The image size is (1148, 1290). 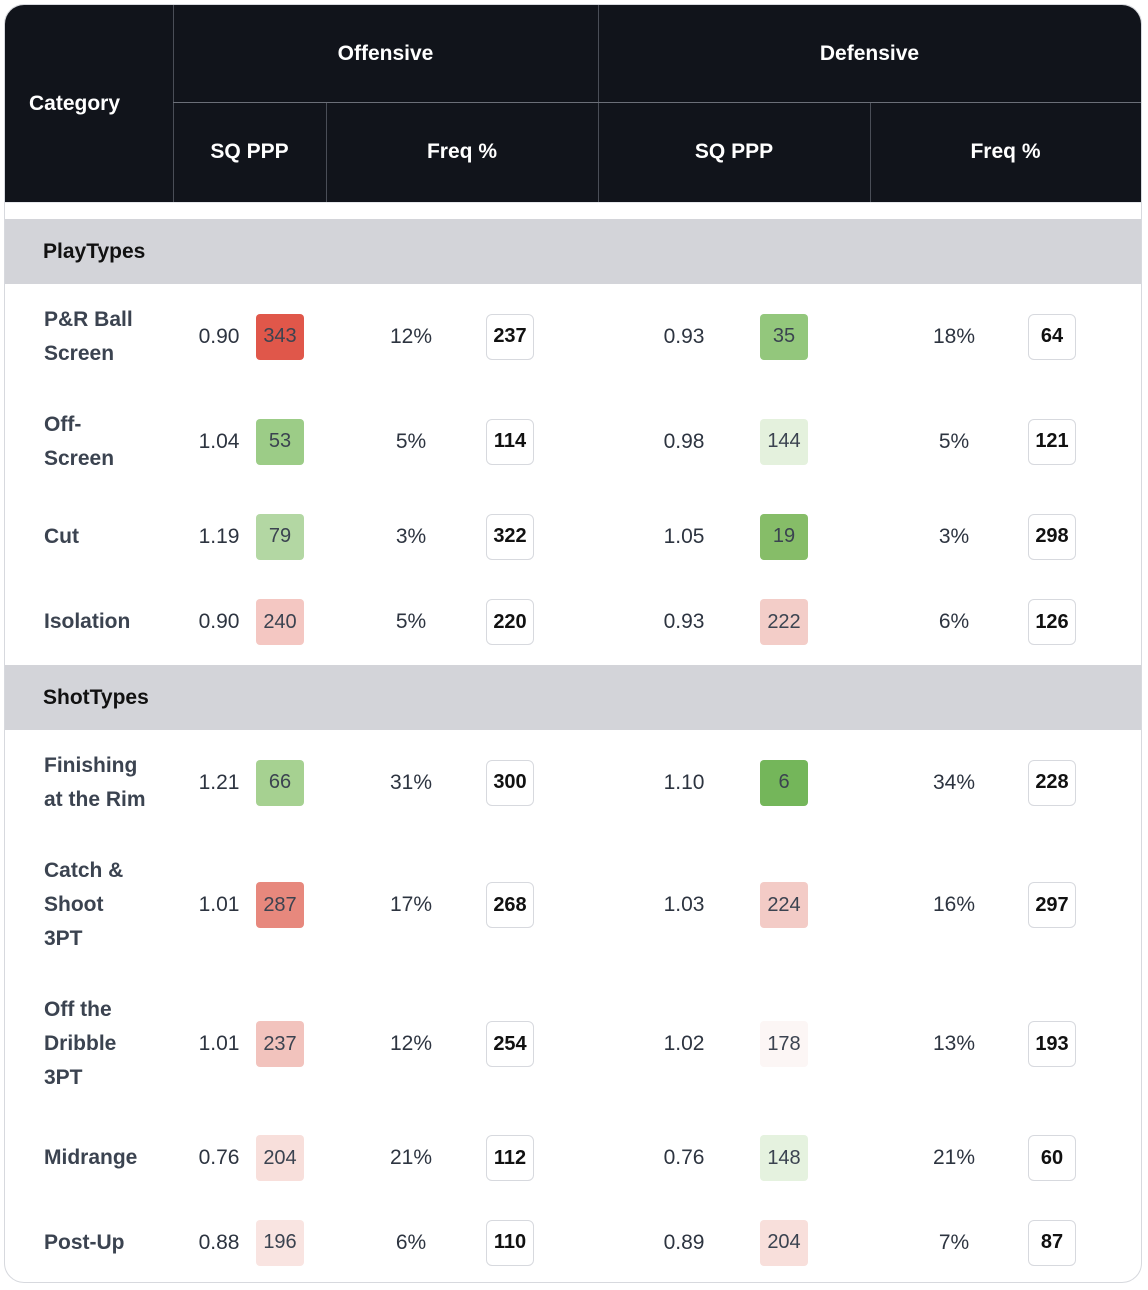 What do you see at coordinates (88, 336) in the screenshot?
I see `row-category: P&R Ball Screen` at bounding box center [88, 336].